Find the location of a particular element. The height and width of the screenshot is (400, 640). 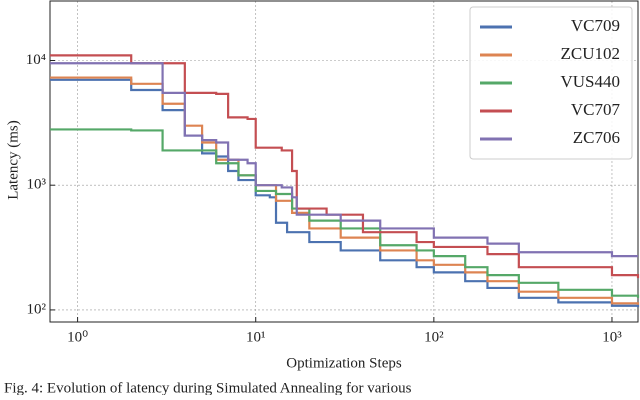

legend-label: VUS440 is located at coordinates (590, 81).